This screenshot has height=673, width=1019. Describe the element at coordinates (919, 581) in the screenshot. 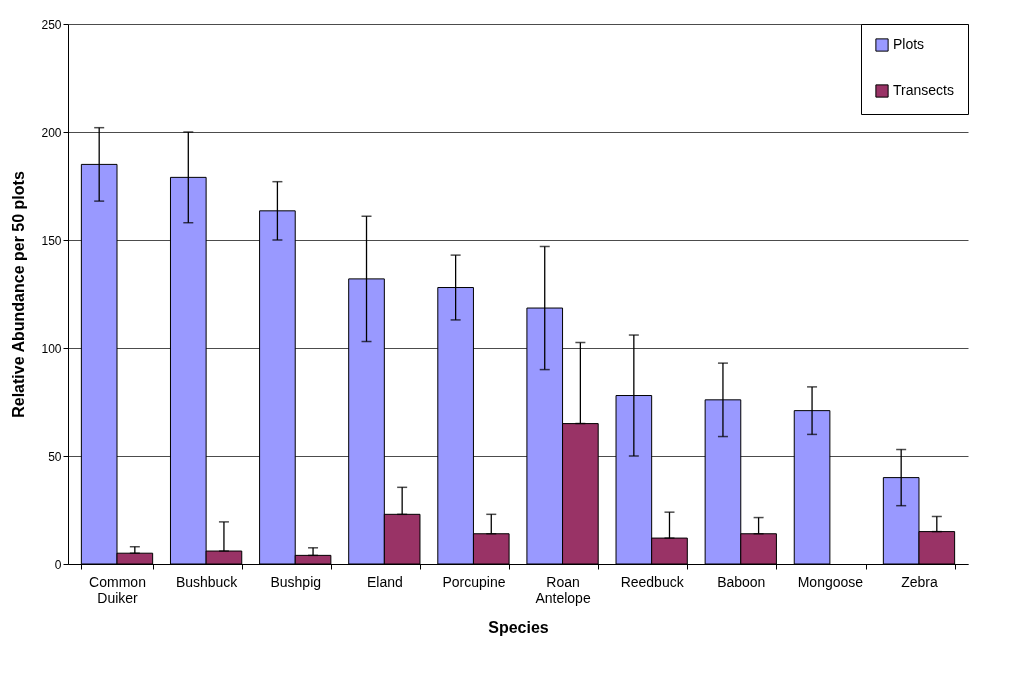

I see `x-tick-label: Zebra` at that location.